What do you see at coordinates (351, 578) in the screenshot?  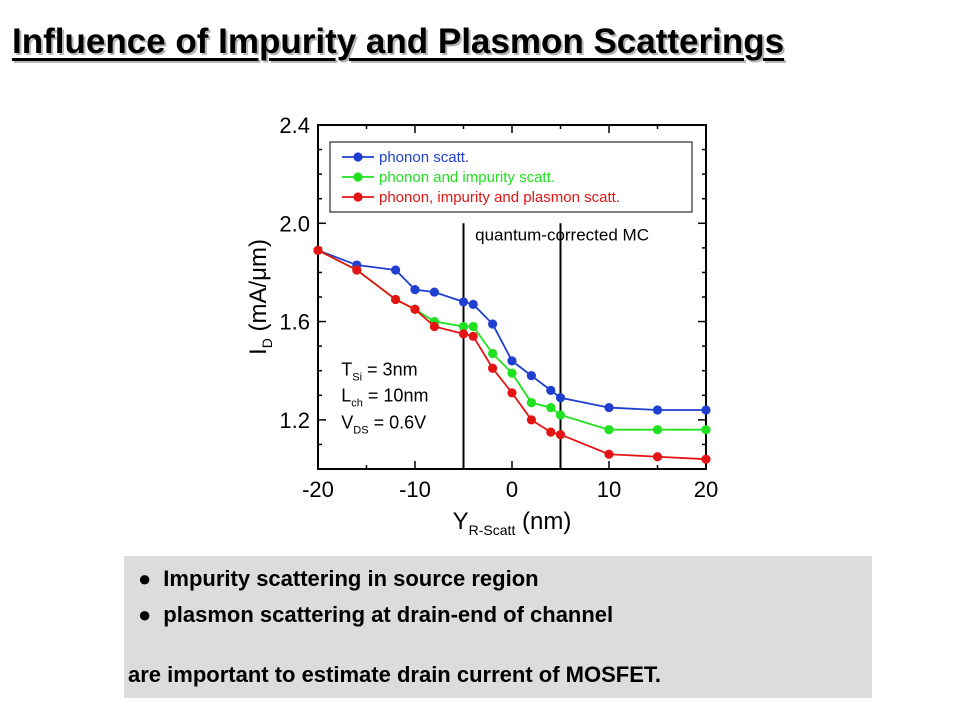 I see `bullet-text: Impurity scattering in source region` at bounding box center [351, 578].